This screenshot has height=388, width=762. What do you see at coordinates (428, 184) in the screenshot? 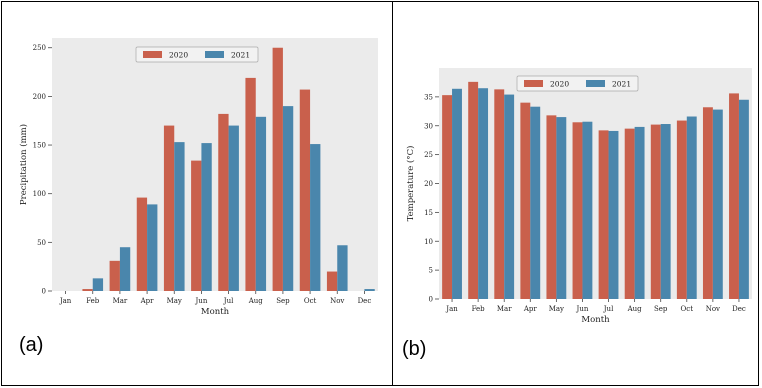
I see `temp-ytick-label: 20` at bounding box center [428, 184].